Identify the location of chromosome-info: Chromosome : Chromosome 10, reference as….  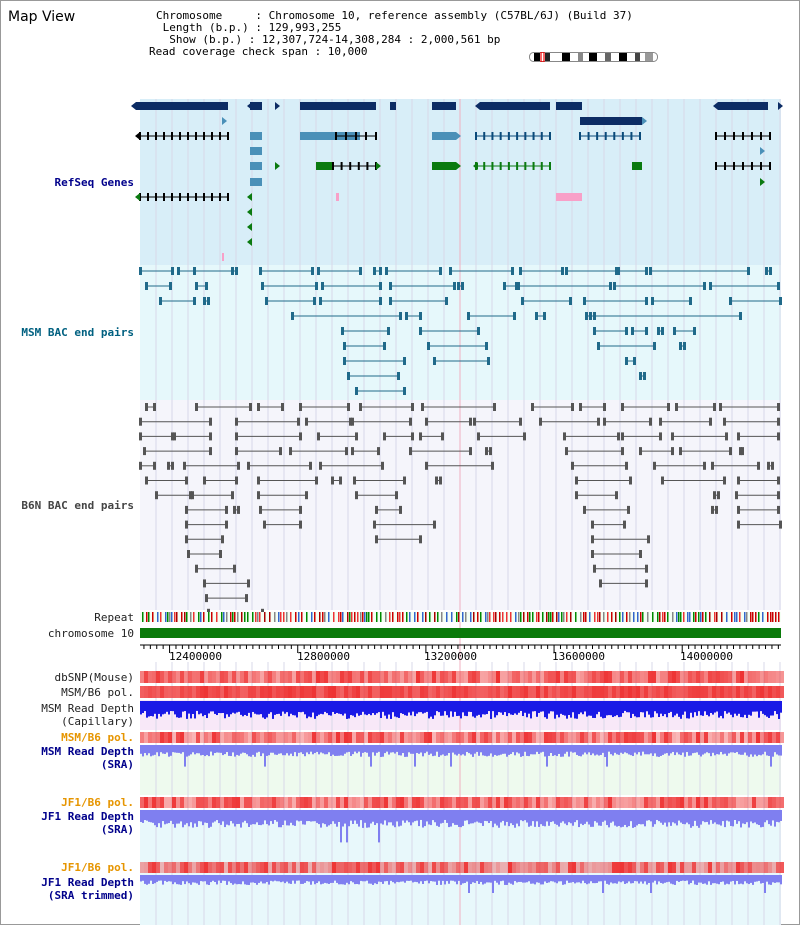
(391, 34).